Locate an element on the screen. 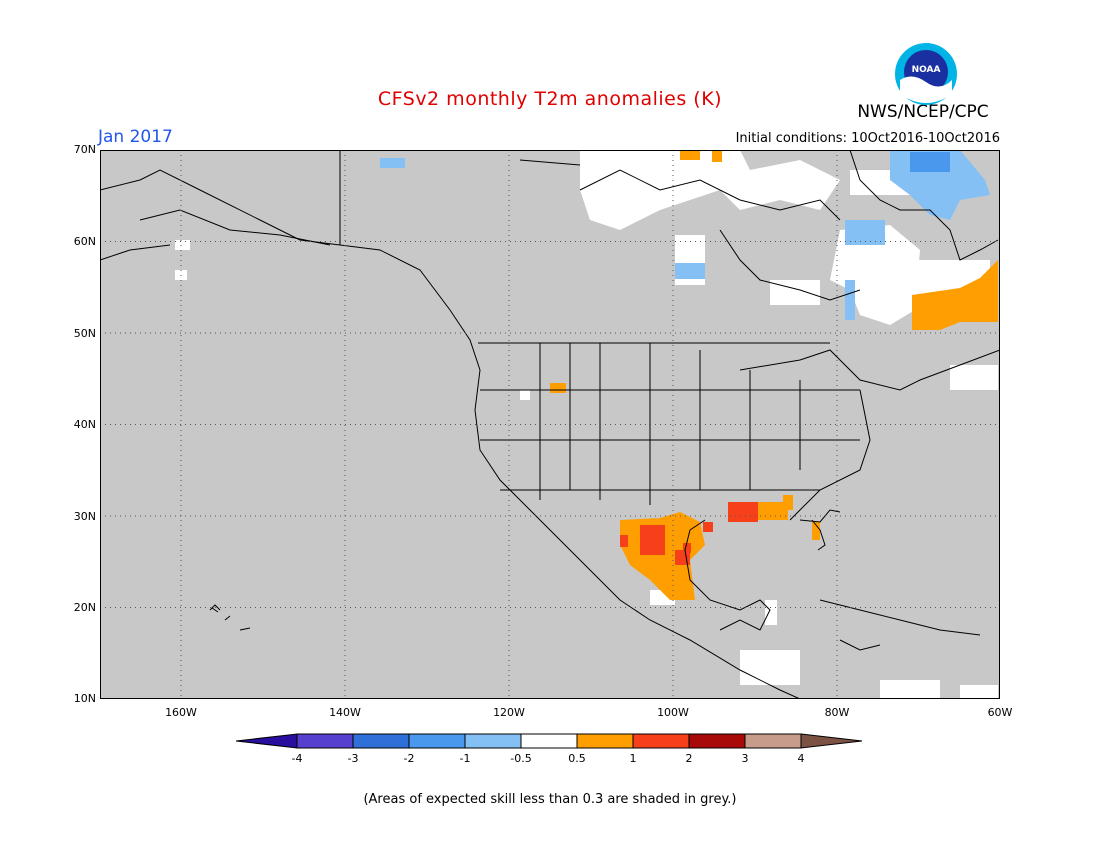  lat-label: 50N is located at coordinates (84, 333).